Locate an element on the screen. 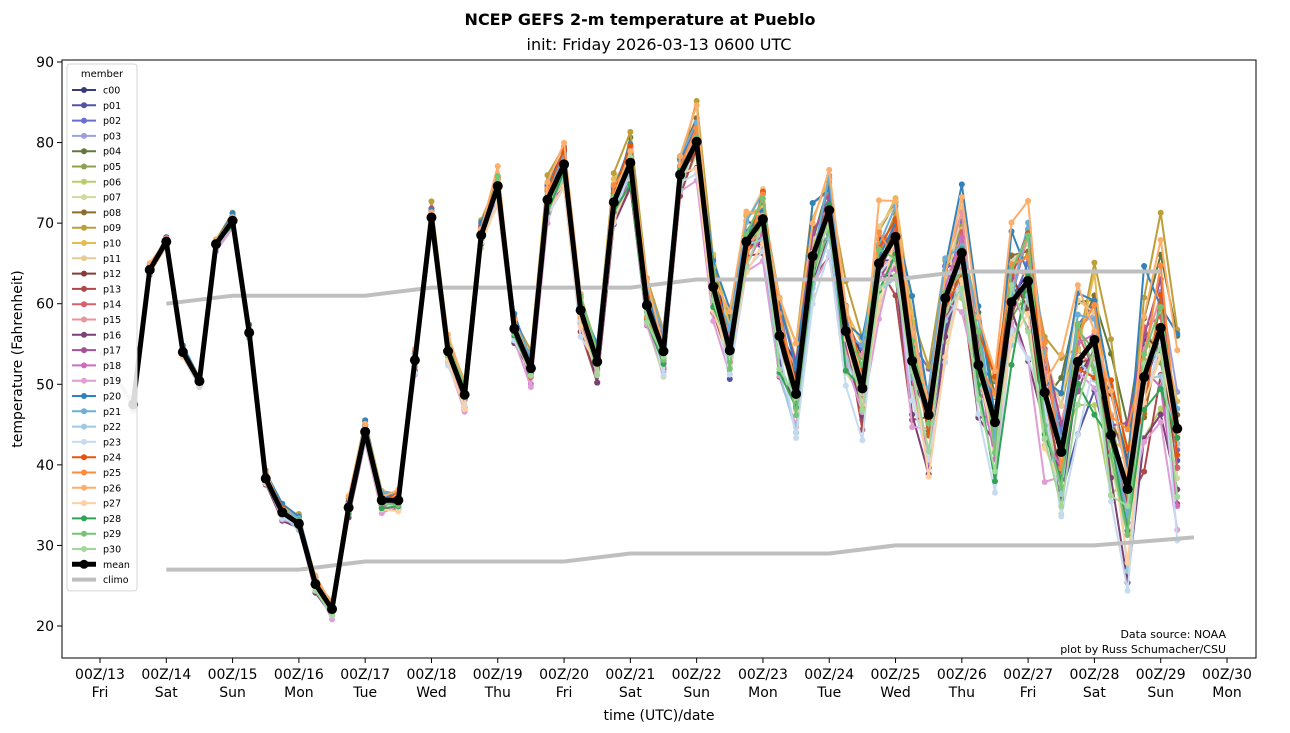 This screenshot has width=1290, height=733. y-tick-label: 40 is located at coordinates (45, 466).